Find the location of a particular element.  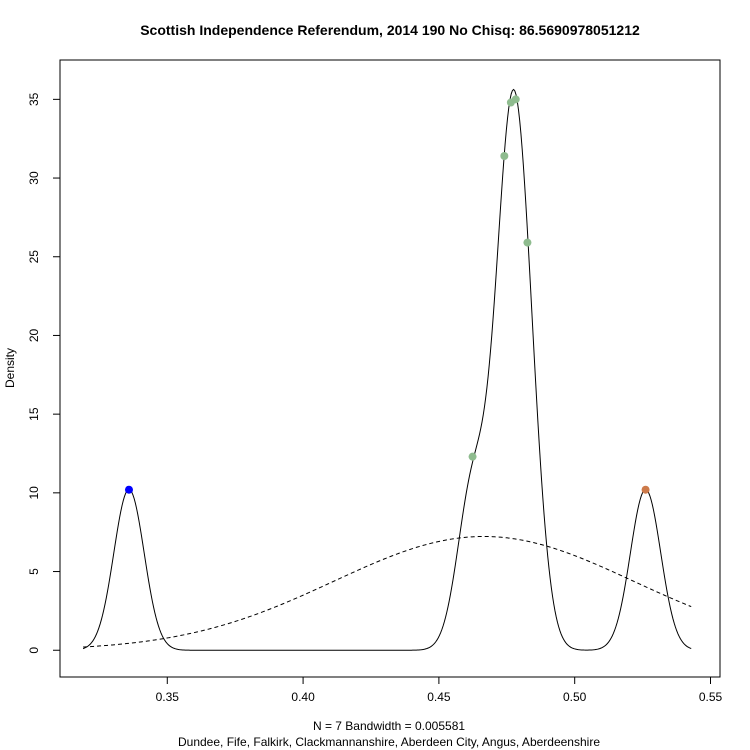

x-tick-label: 0.50 is located at coordinates (575, 697).